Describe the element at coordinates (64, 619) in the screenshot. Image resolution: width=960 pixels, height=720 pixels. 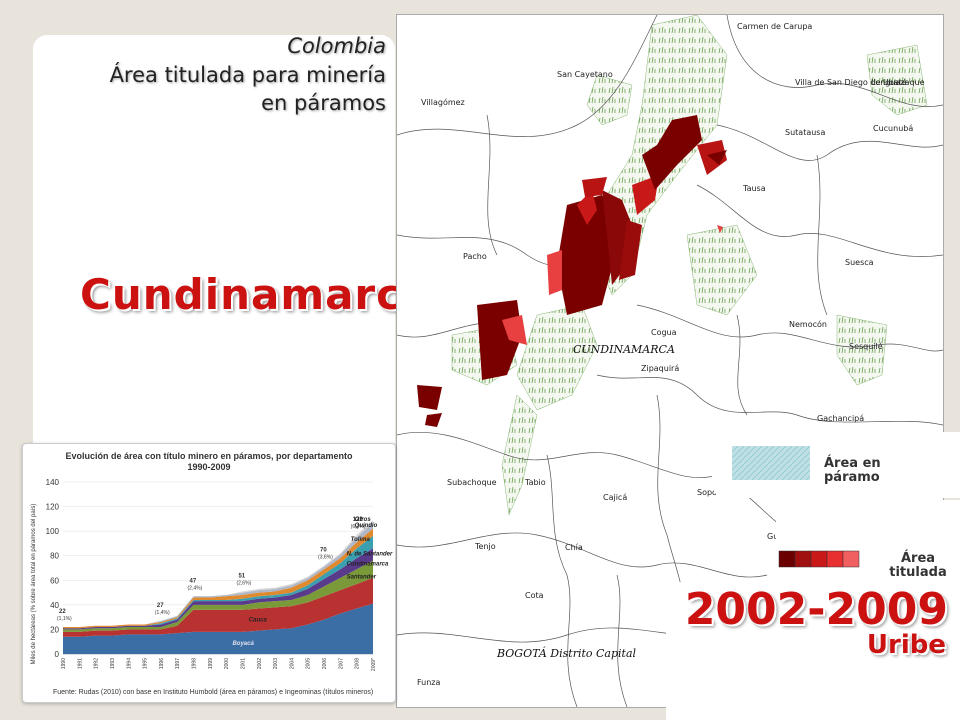
I see `annotation-percent: (1,1%)` at that location.